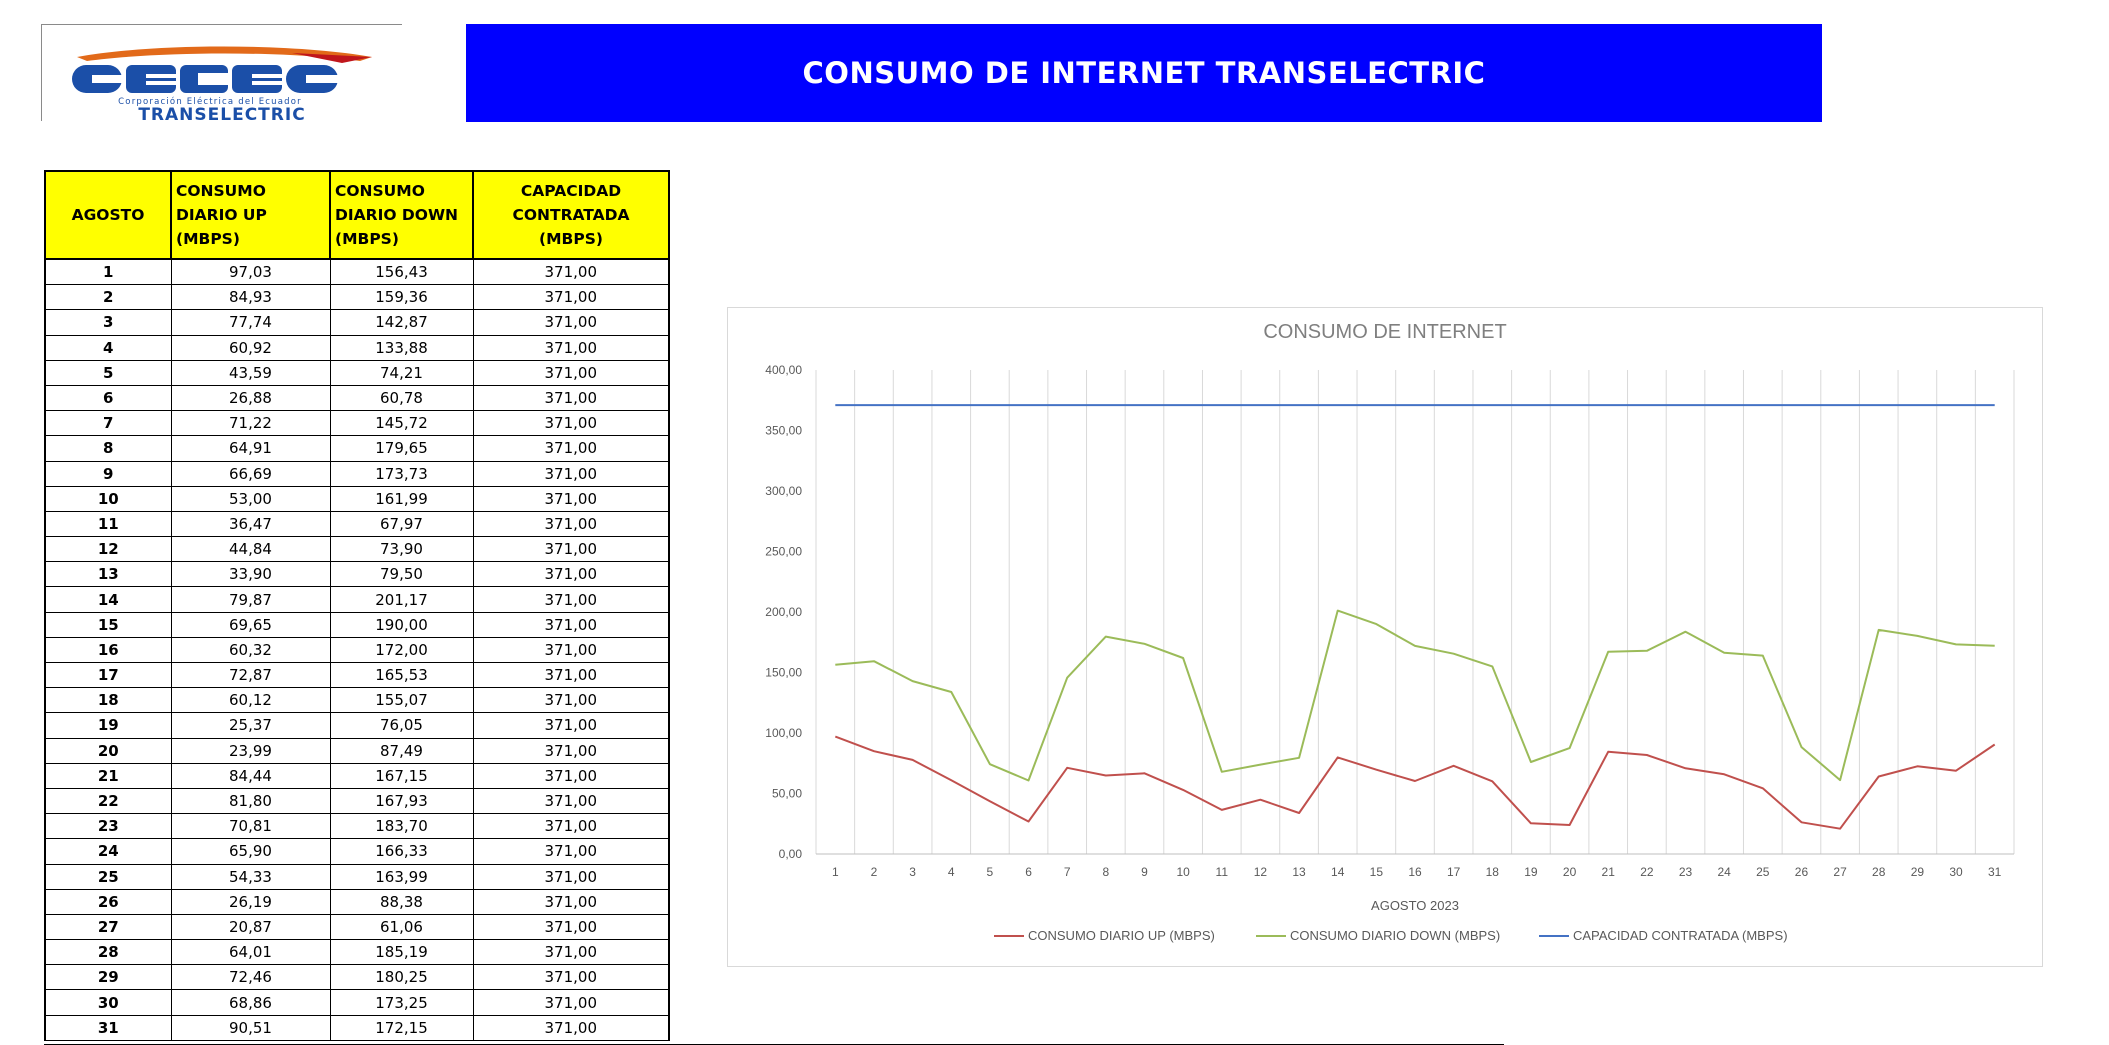 The height and width of the screenshot is (1045, 2109). What do you see at coordinates (250, 750) in the screenshot?
I see `cell-up: 23,99` at bounding box center [250, 750].